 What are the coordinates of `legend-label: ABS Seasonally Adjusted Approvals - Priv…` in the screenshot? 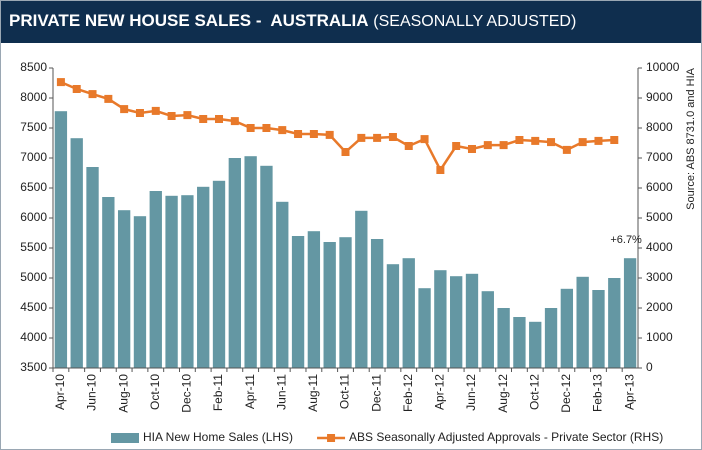 It's located at (506, 437).